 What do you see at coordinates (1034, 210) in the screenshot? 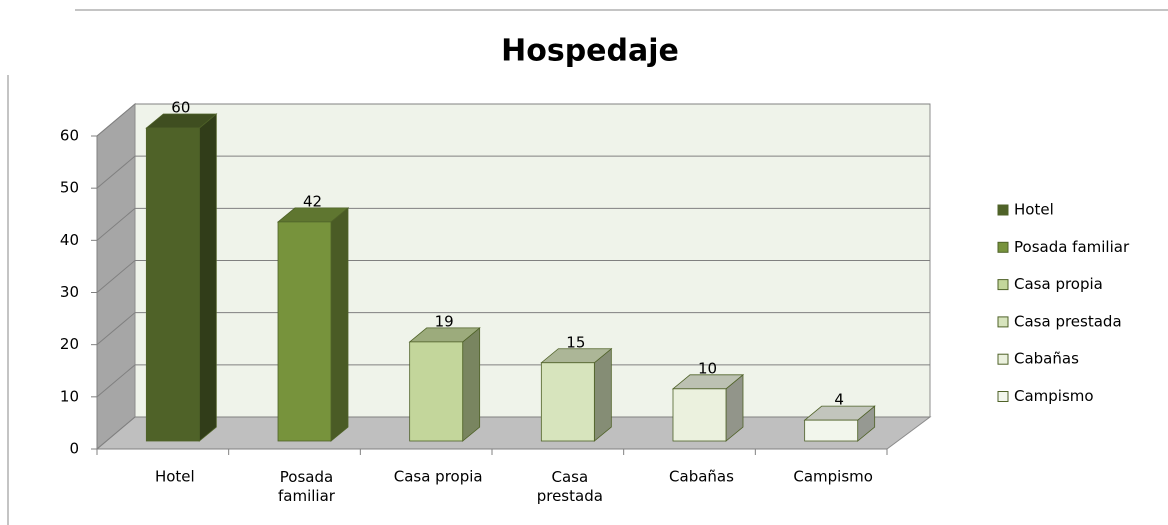
I see `legend-label: Hotel` at bounding box center [1034, 210].